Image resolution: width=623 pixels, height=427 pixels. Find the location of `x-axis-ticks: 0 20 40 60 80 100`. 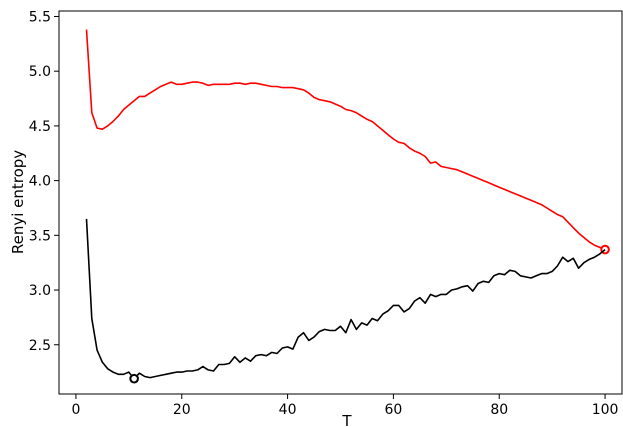

x-axis-ticks: 0 20 40 60 80 100 is located at coordinates (344, 406).